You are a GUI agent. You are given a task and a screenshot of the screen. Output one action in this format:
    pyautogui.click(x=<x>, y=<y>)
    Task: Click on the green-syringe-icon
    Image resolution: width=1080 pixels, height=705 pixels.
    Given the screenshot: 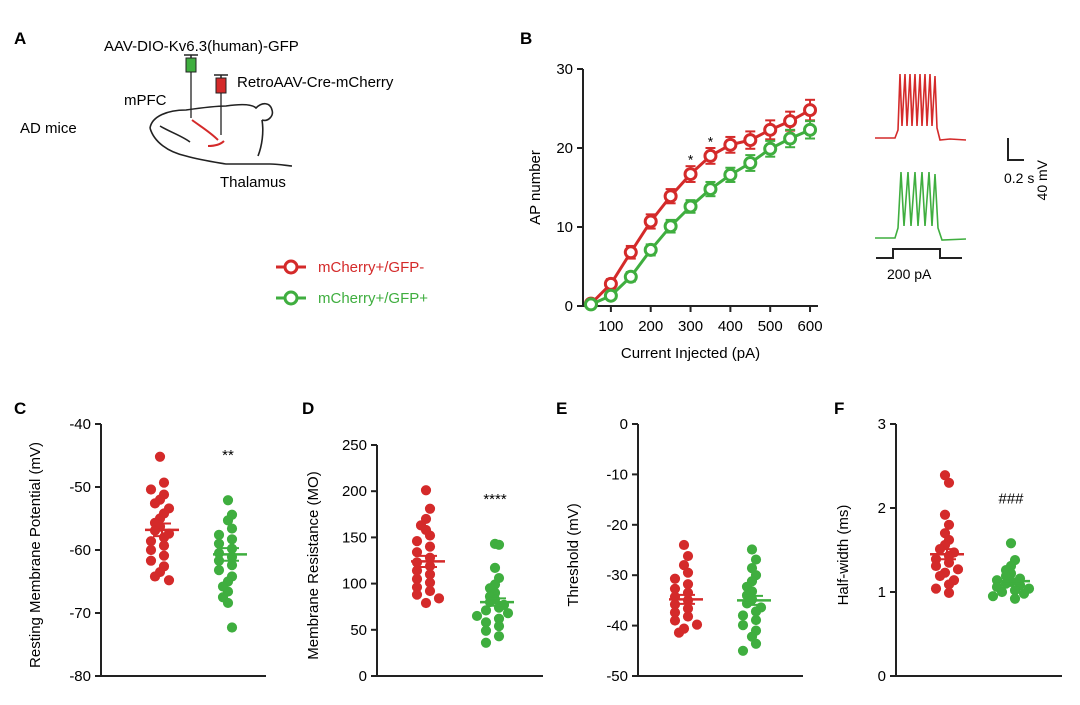 What is the action you would take?
    pyautogui.click(x=191, y=86)
    